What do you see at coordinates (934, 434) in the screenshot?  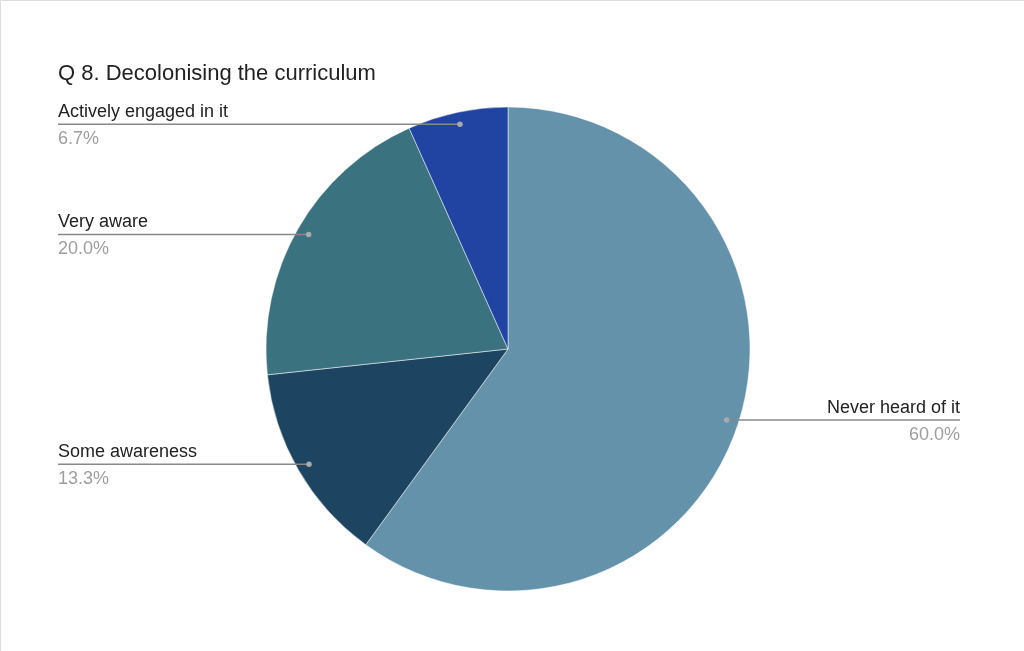 I see `data-label: 60.0%` at bounding box center [934, 434].